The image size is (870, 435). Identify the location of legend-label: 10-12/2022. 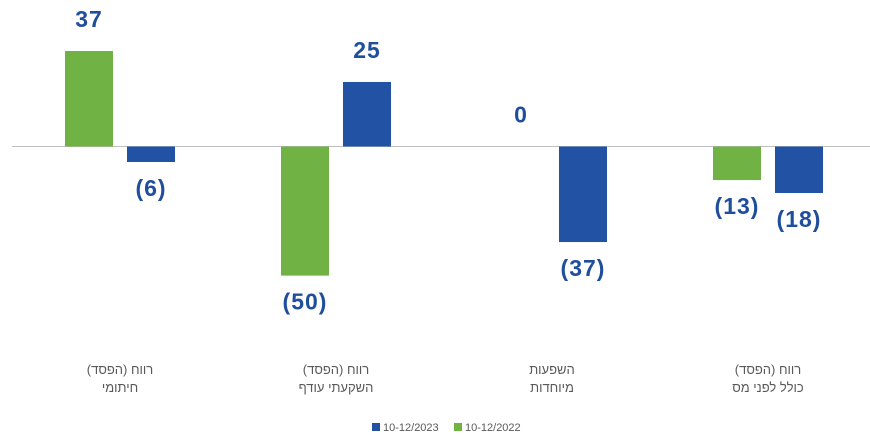
(493, 428).